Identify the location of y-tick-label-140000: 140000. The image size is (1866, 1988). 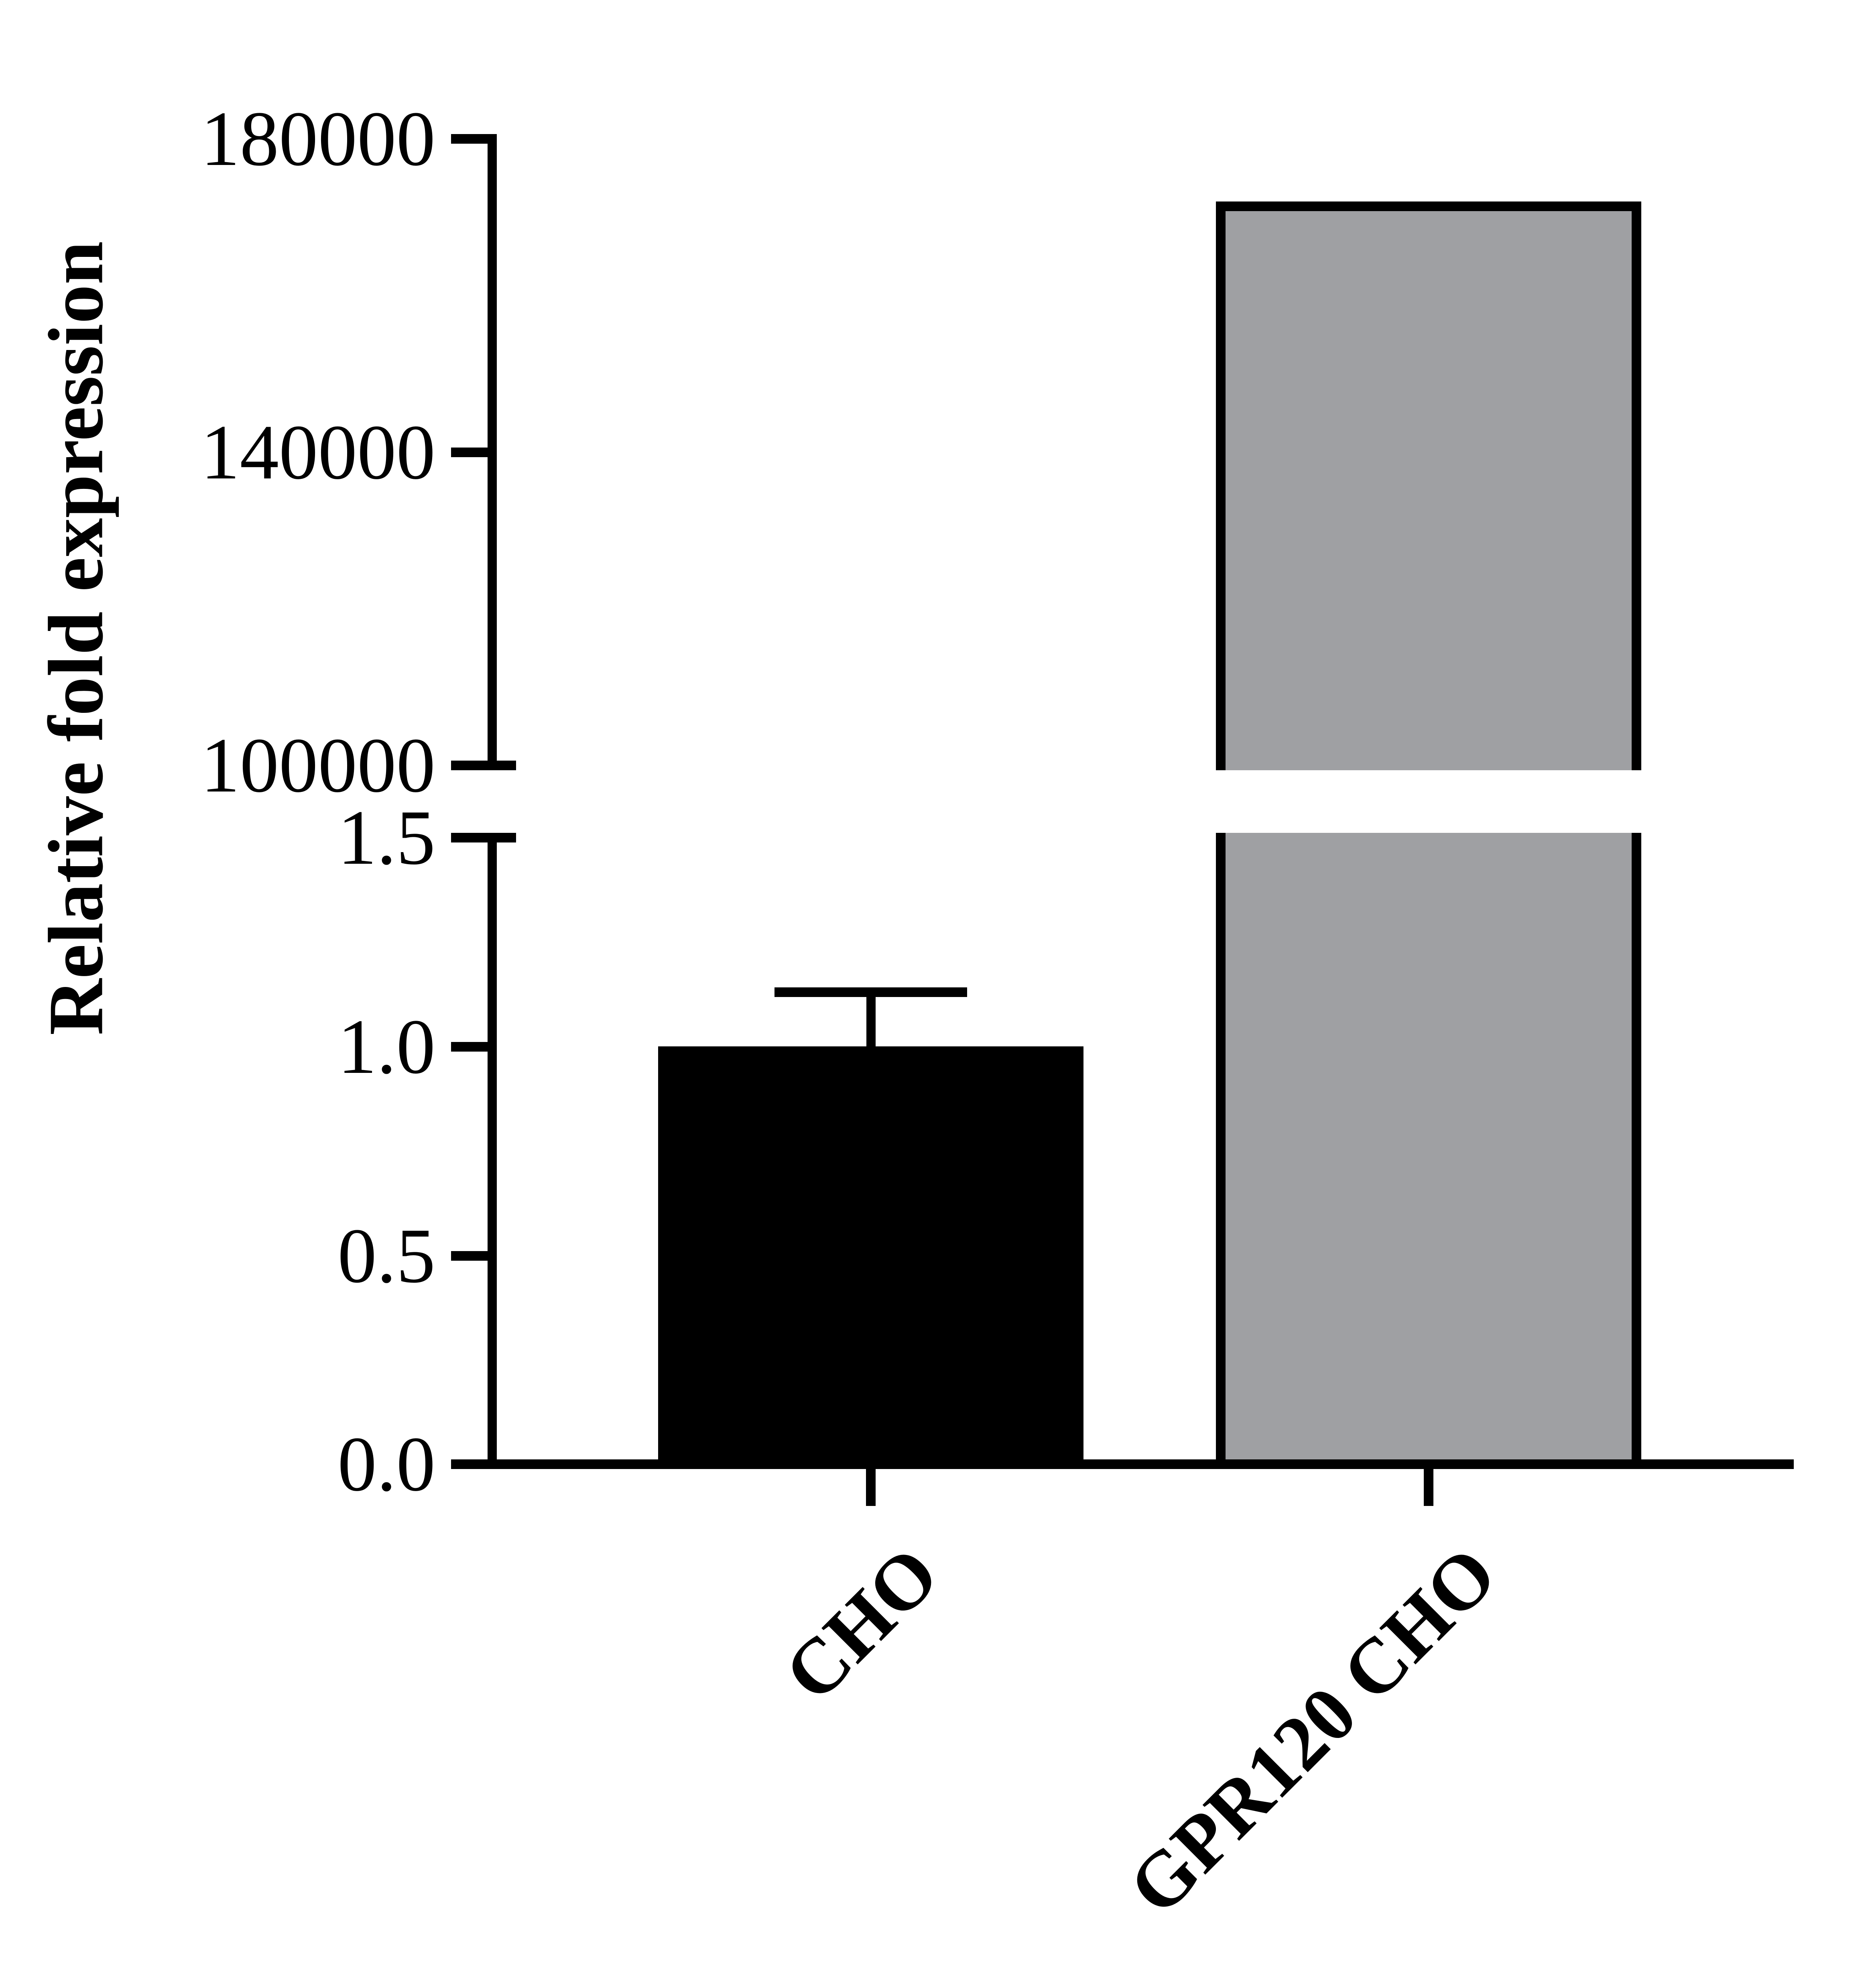
(318, 452).